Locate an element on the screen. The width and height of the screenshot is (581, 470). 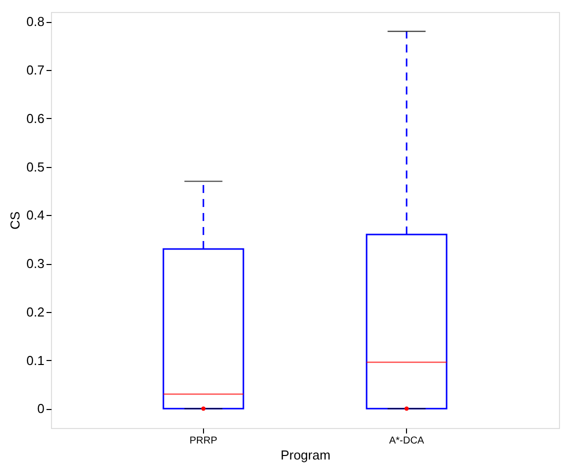
y-tick-label: 0.6 is located at coordinates (35, 118).